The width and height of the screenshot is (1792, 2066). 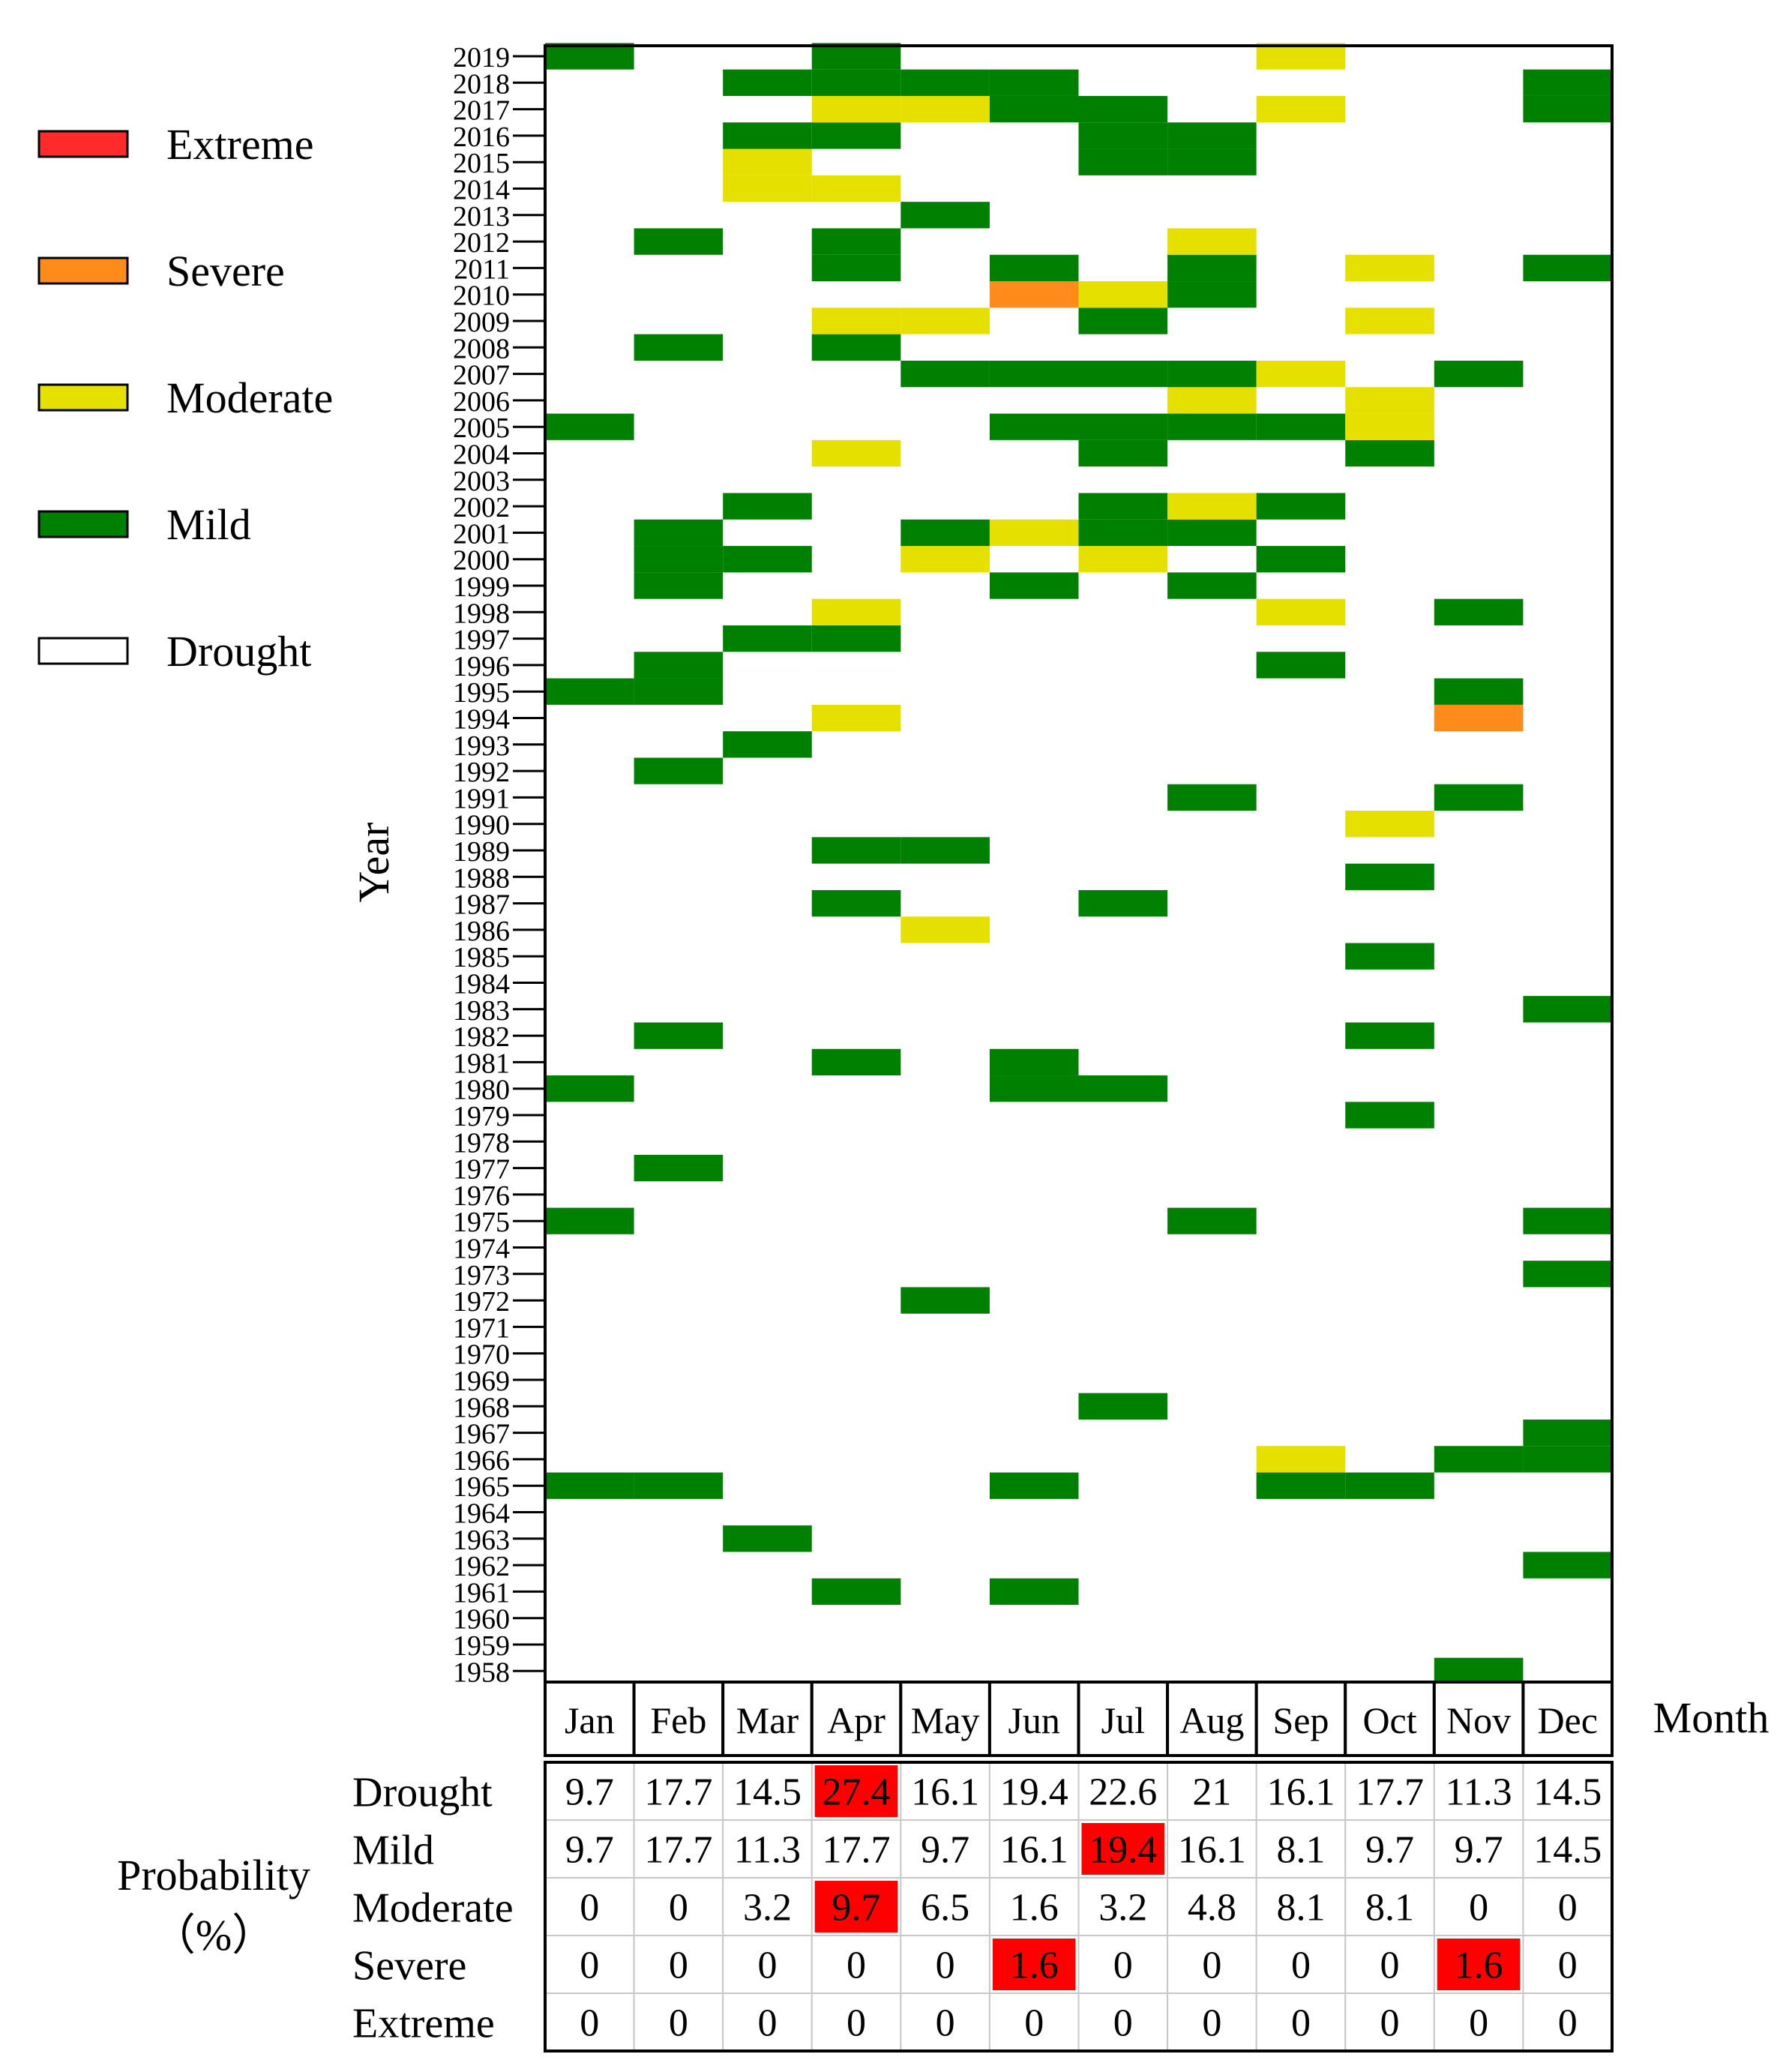 I want to click on cell-1966-dec-mild, so click(x=1568, y=1459).